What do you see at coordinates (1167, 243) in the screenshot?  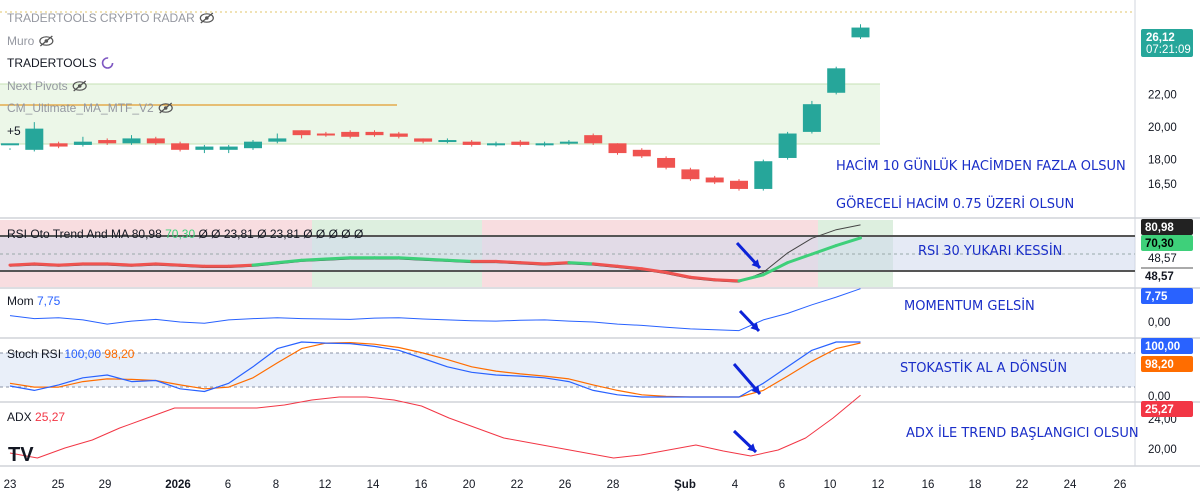 I see `rsi-value-badge: 70,30` at bounding box center [1167, 243].